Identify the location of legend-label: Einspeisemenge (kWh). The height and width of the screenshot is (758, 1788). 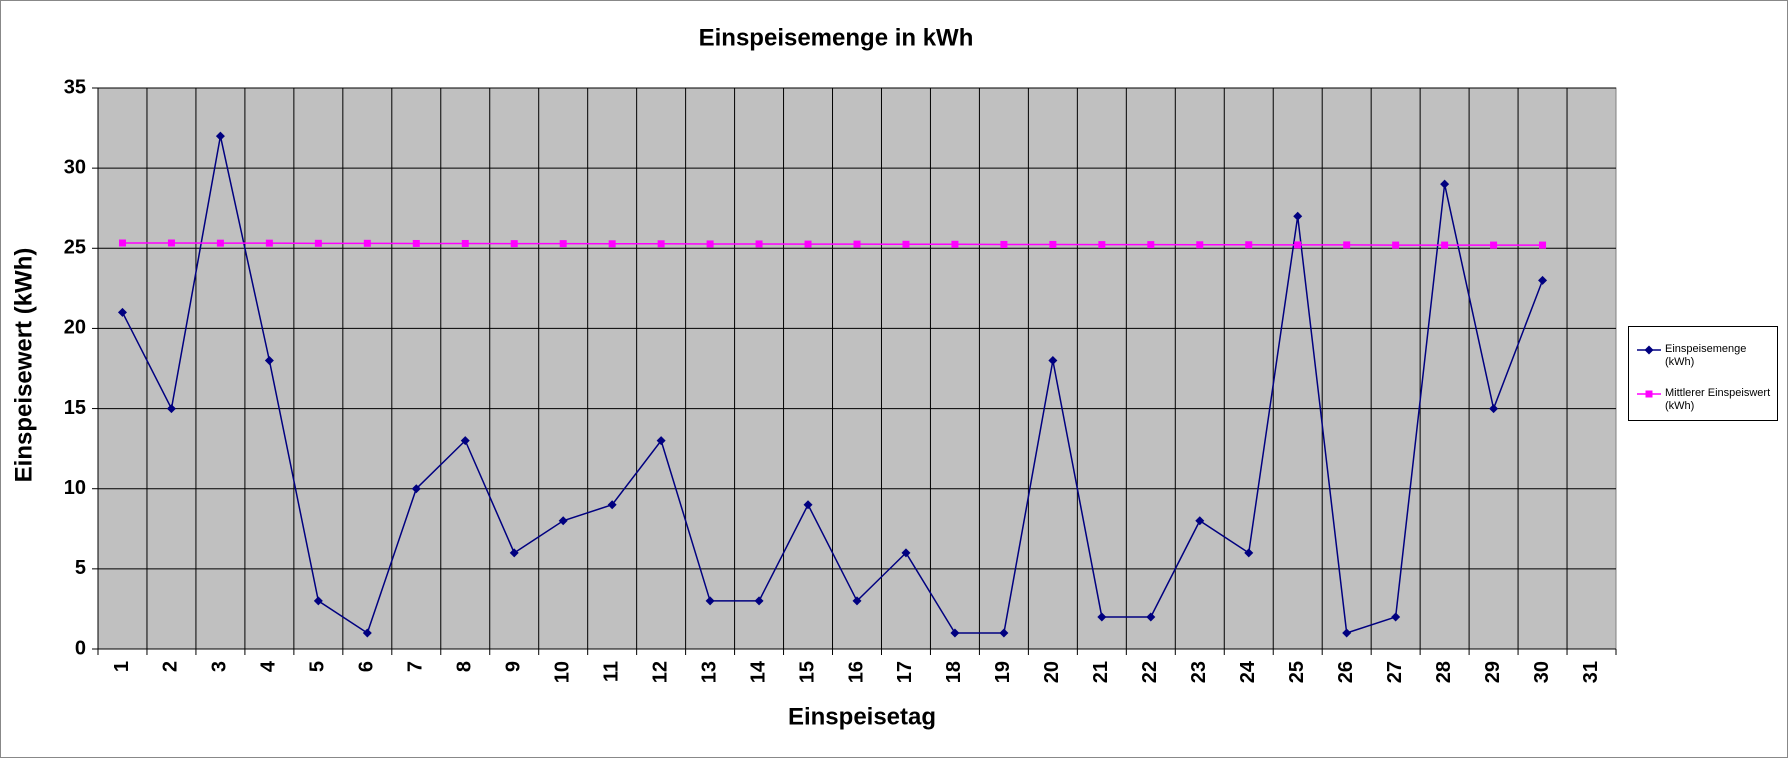
(1706, 355).